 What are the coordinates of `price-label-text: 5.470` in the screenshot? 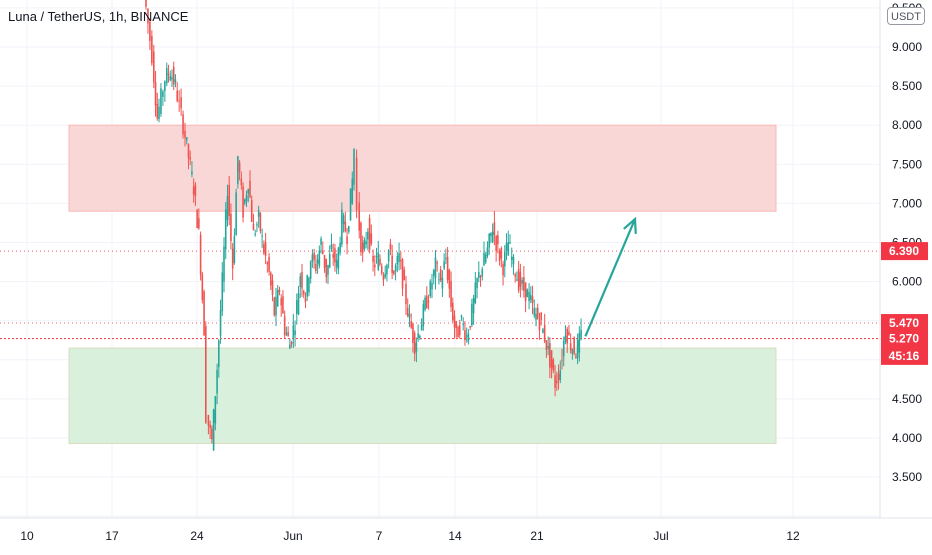 It's located at (904, 323).